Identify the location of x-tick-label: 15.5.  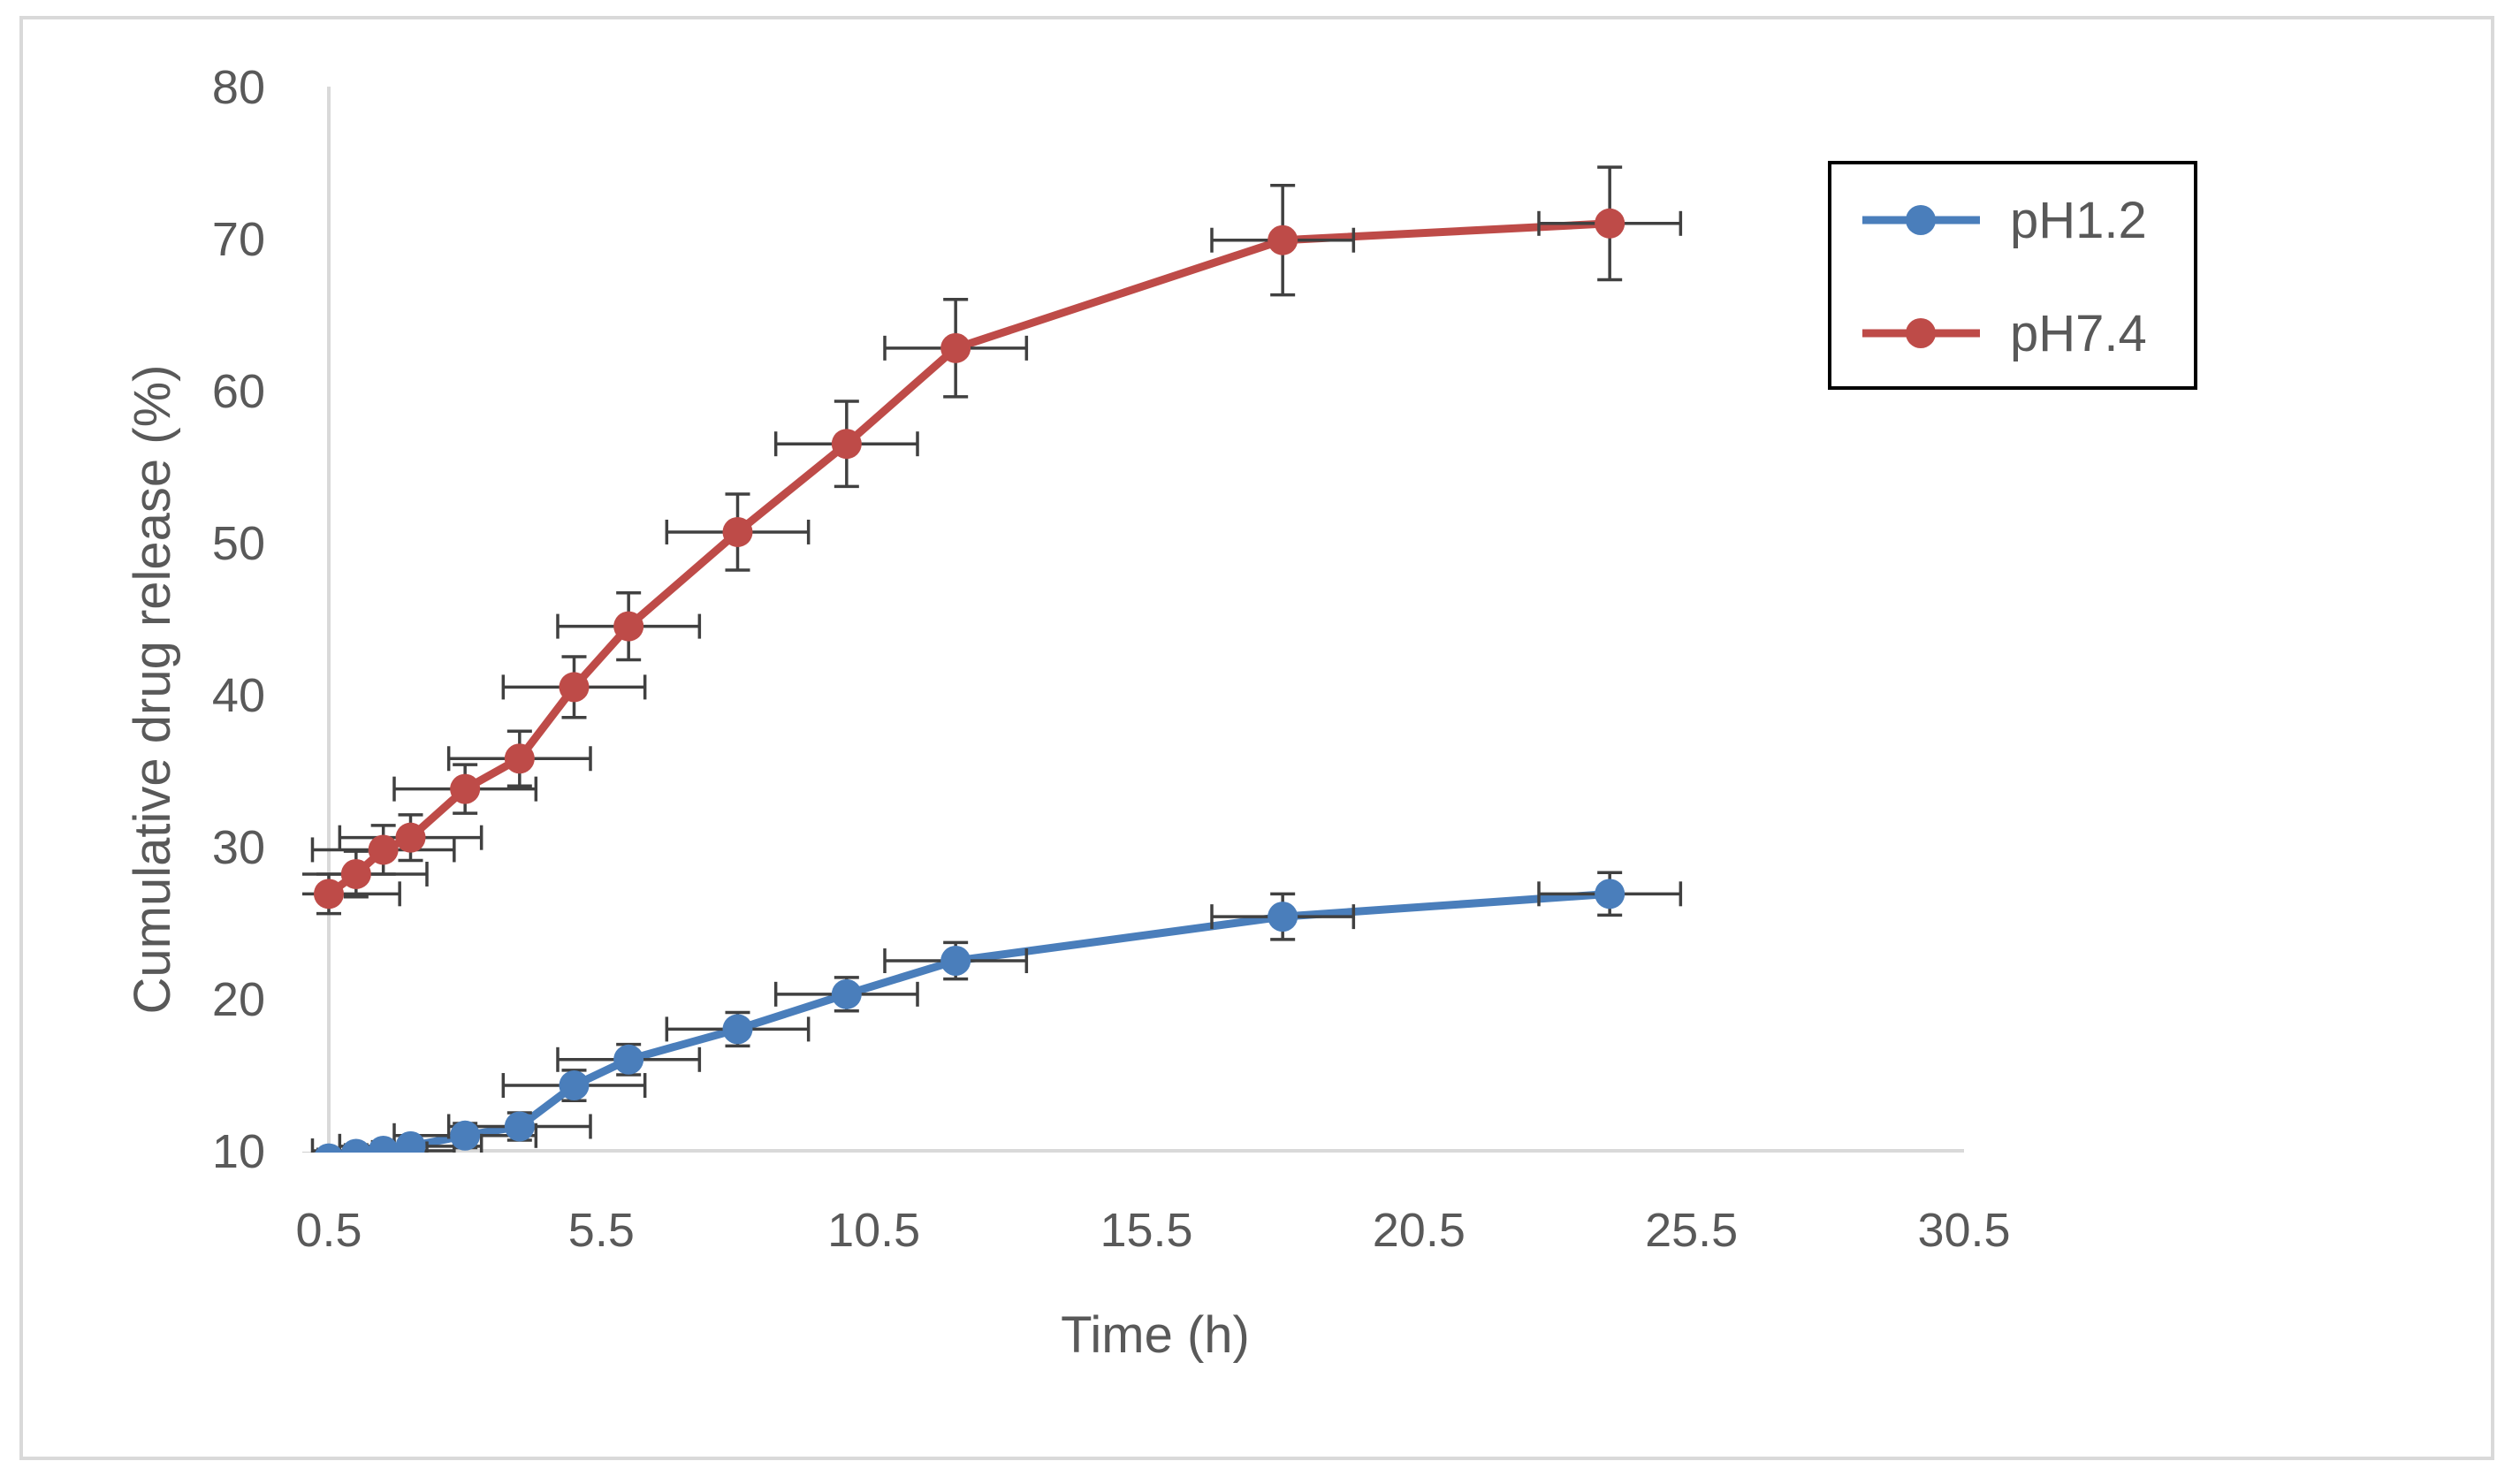
(1146, 1230).